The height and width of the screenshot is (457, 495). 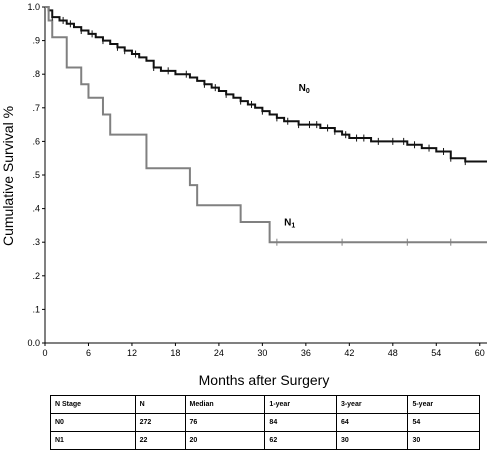 What do you see at coordinates (88, 353) in the screenshot?
I see `x-tick-label: 6` at bounding box center [88, 353].